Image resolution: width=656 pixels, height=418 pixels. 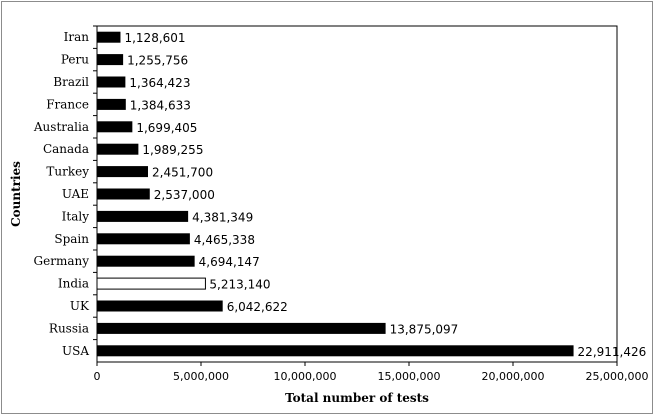 What do you see at coordinates (118, 149) in the screenshot?
I see `bar-canada` at bounding box center [118, 149].